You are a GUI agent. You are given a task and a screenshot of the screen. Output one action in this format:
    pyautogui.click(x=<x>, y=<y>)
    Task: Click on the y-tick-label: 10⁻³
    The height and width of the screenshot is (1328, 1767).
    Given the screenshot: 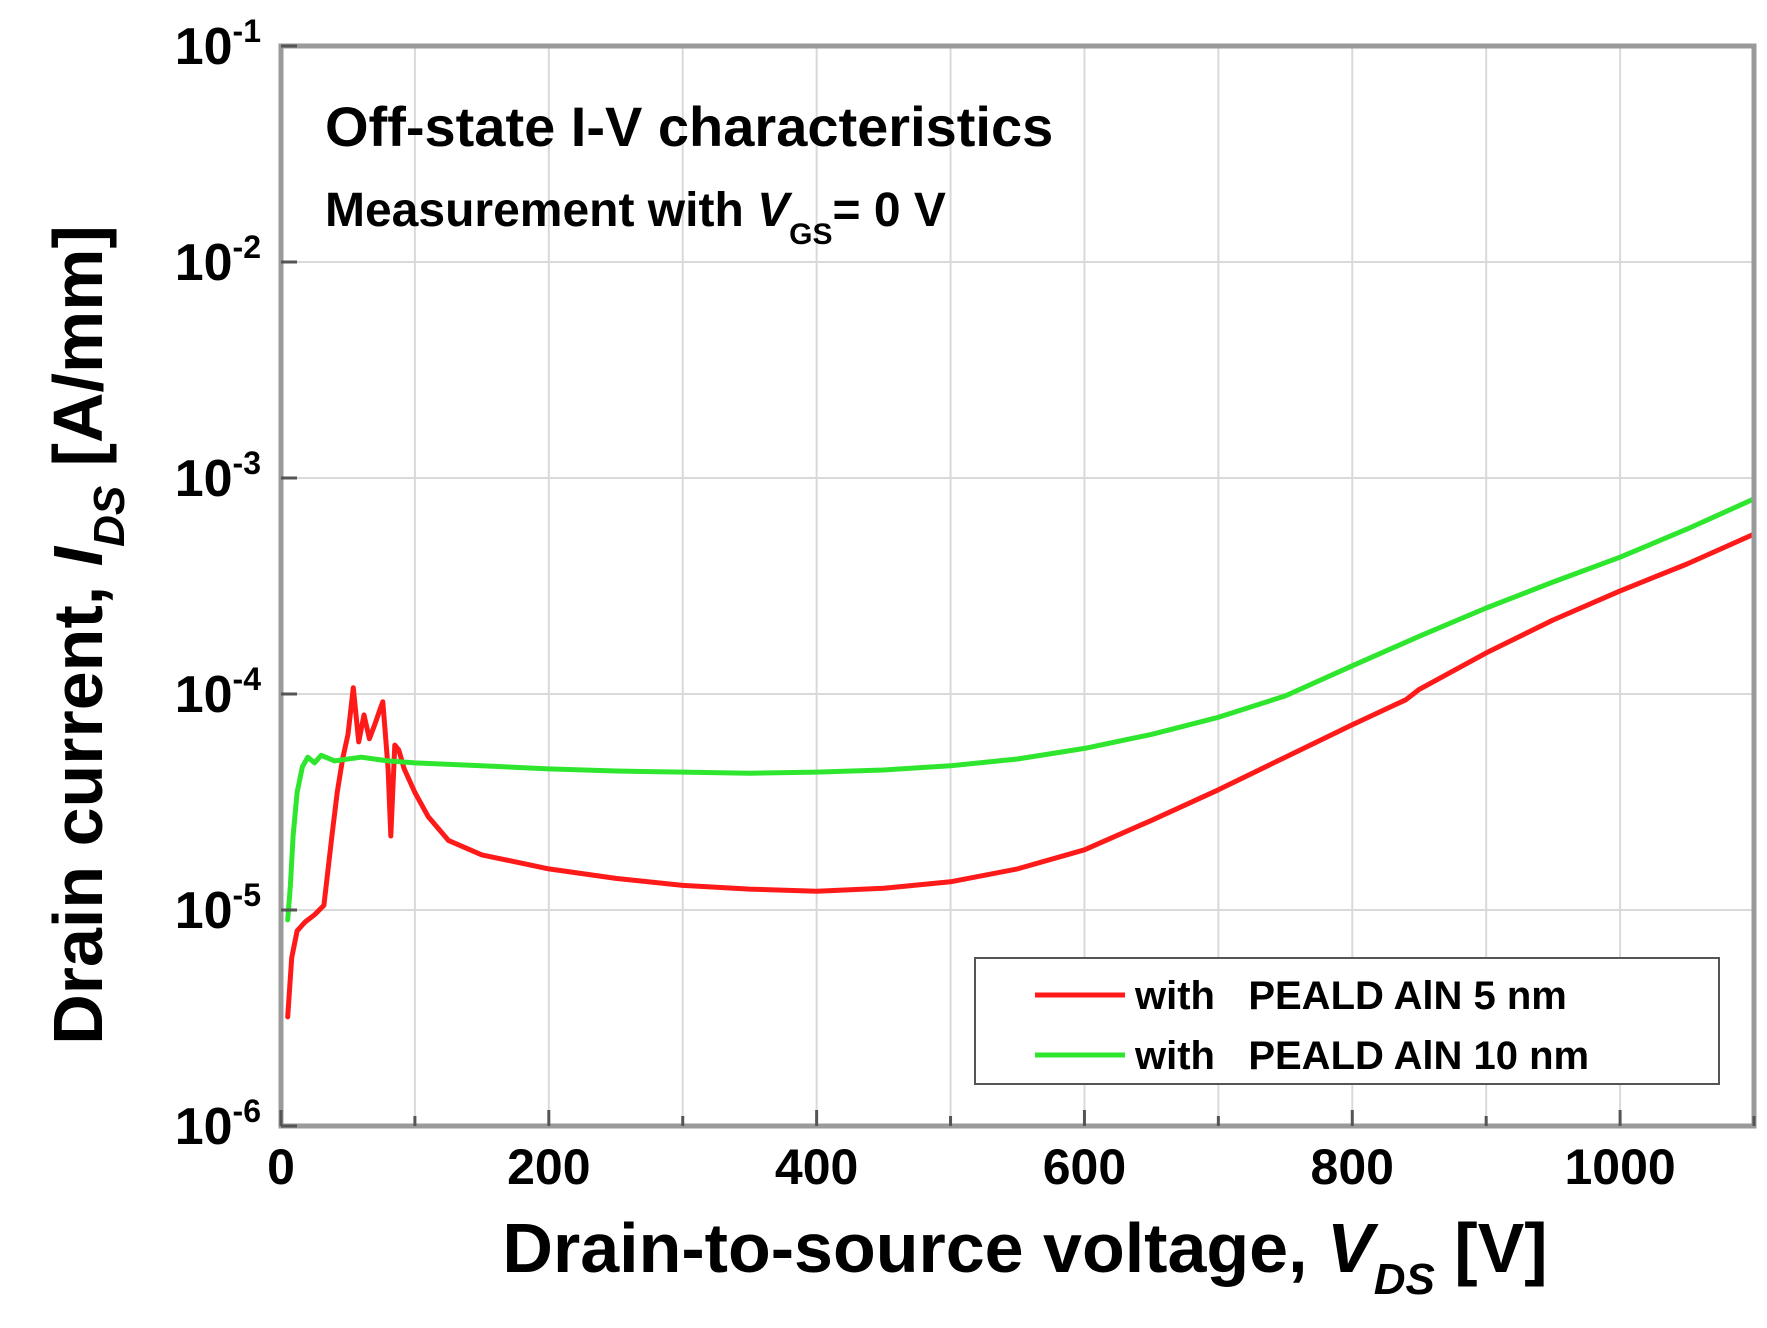 What is the action you would take?
    pyautogui.click(x=218, y=476)
    